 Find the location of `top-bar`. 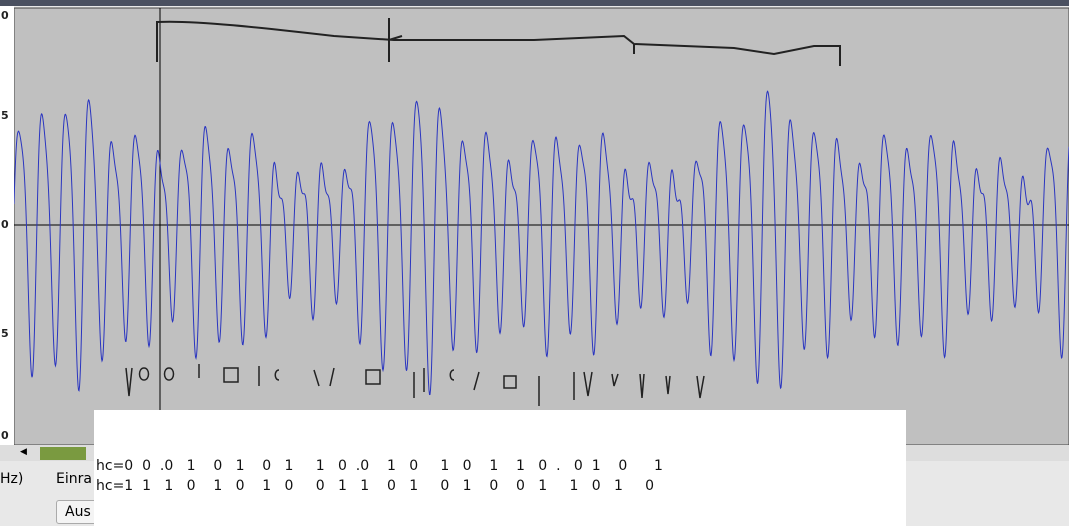

top-bar is located at coordinates (534, 3).